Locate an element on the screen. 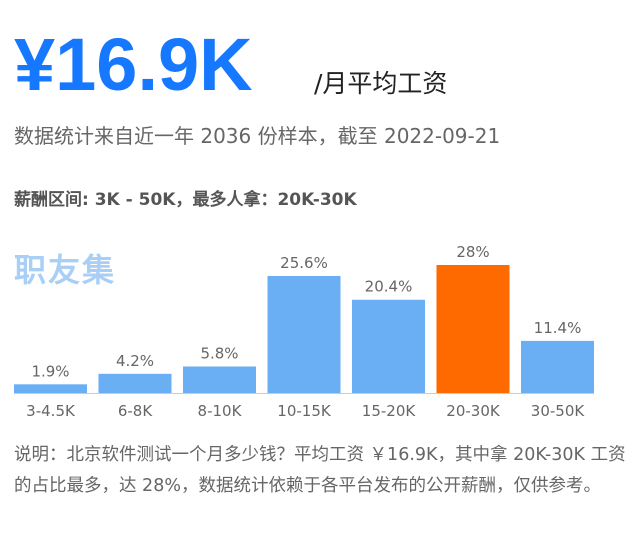  bar-value-label: 25.6% is located at coordinates (304, 263).